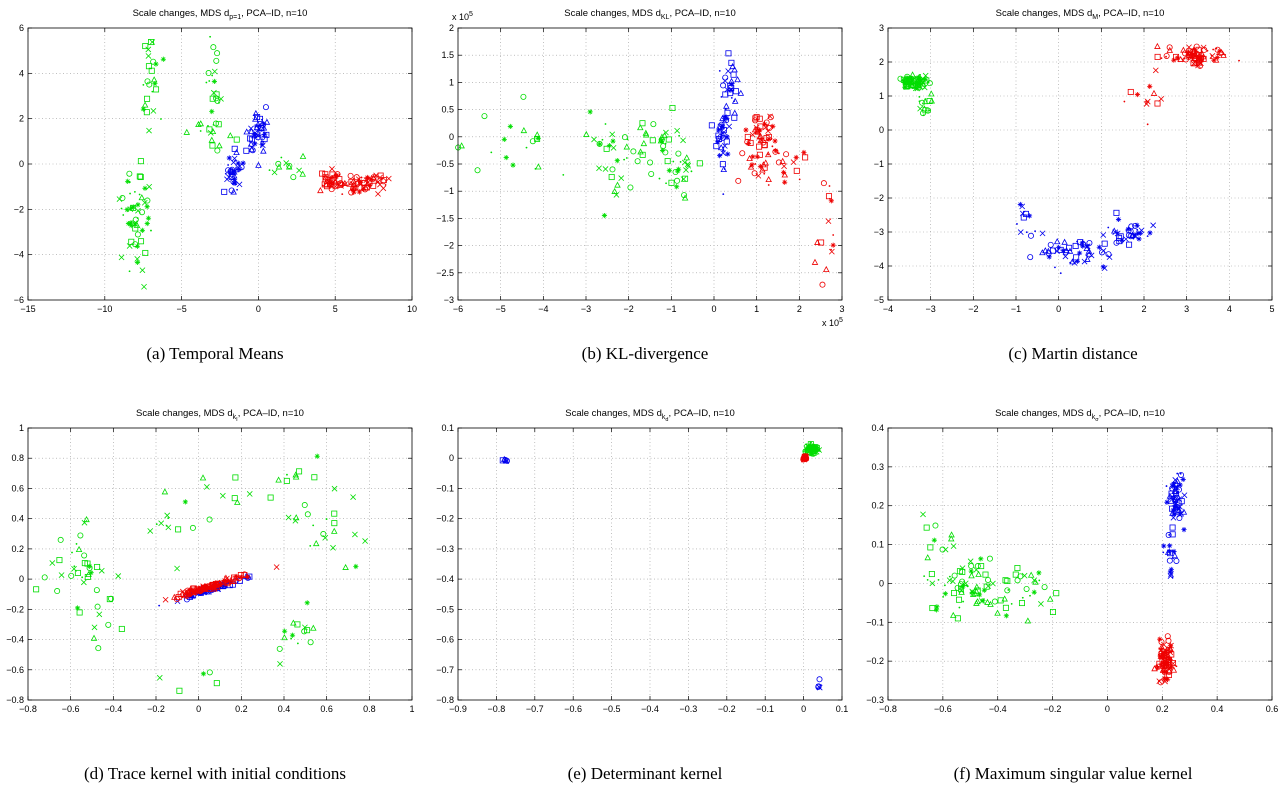  I want to click on y-tick-label: −0.3, so click(445, 549).